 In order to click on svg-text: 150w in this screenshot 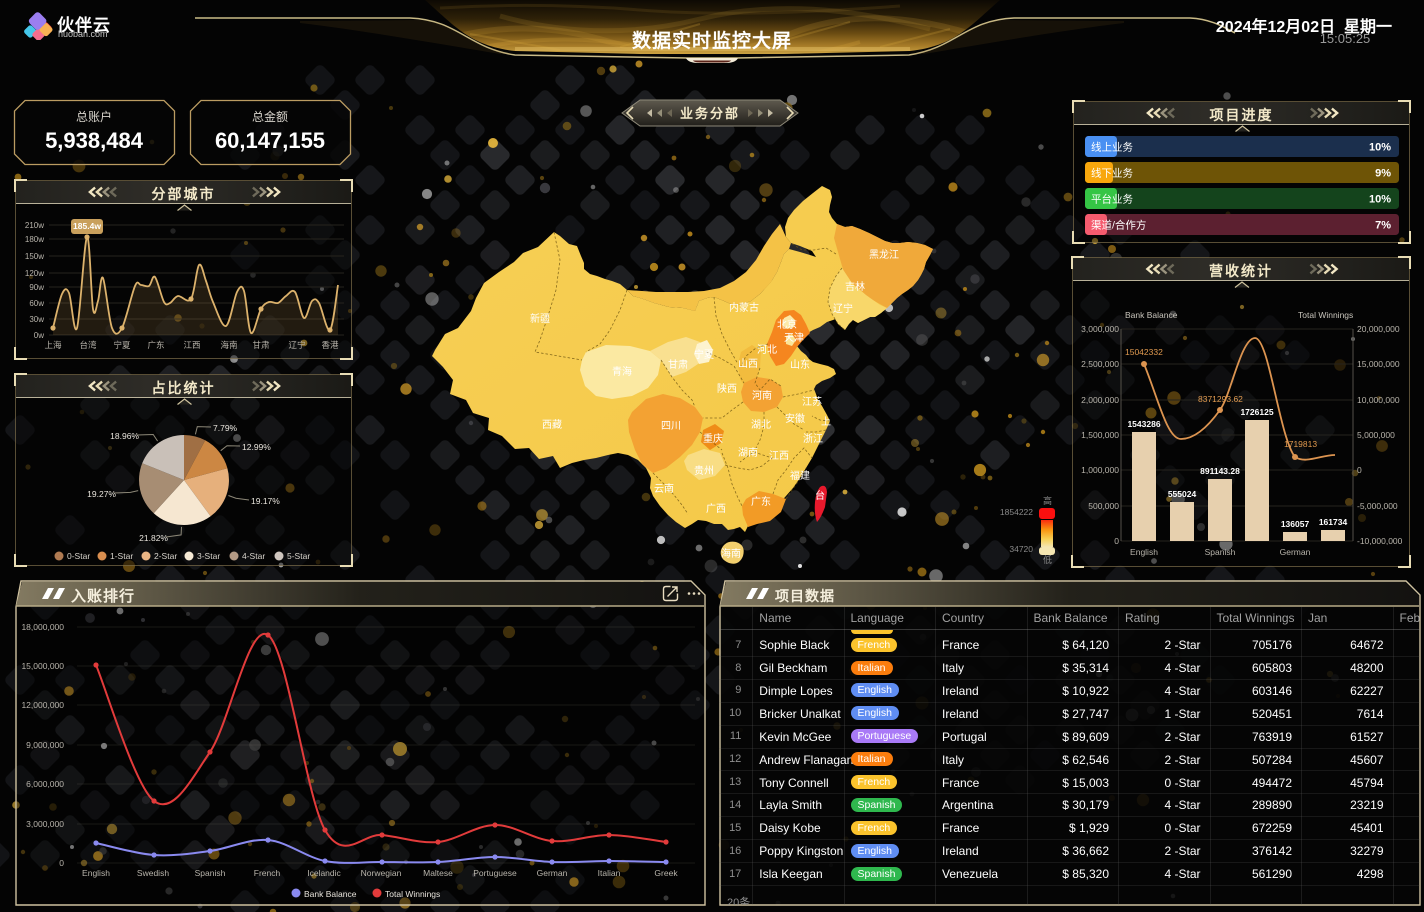, I will do `click(34, 256)`.